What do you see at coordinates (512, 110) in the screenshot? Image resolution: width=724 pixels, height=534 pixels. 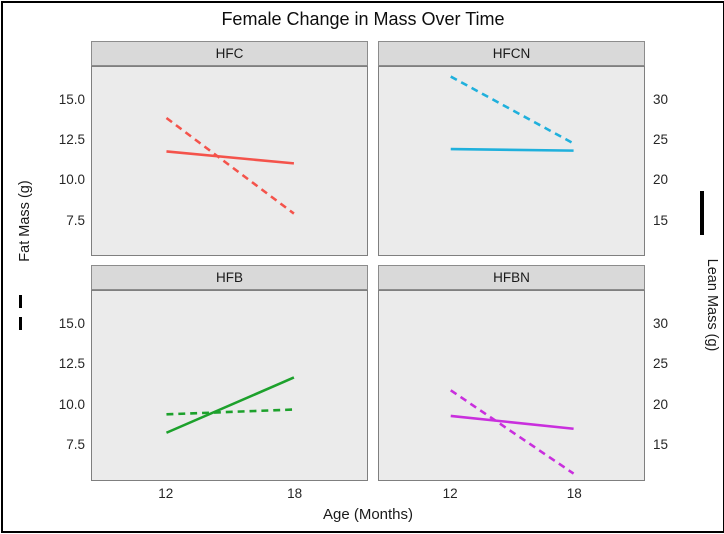 I see `line-hfcn-dashed` at bounding box center [512, 110].